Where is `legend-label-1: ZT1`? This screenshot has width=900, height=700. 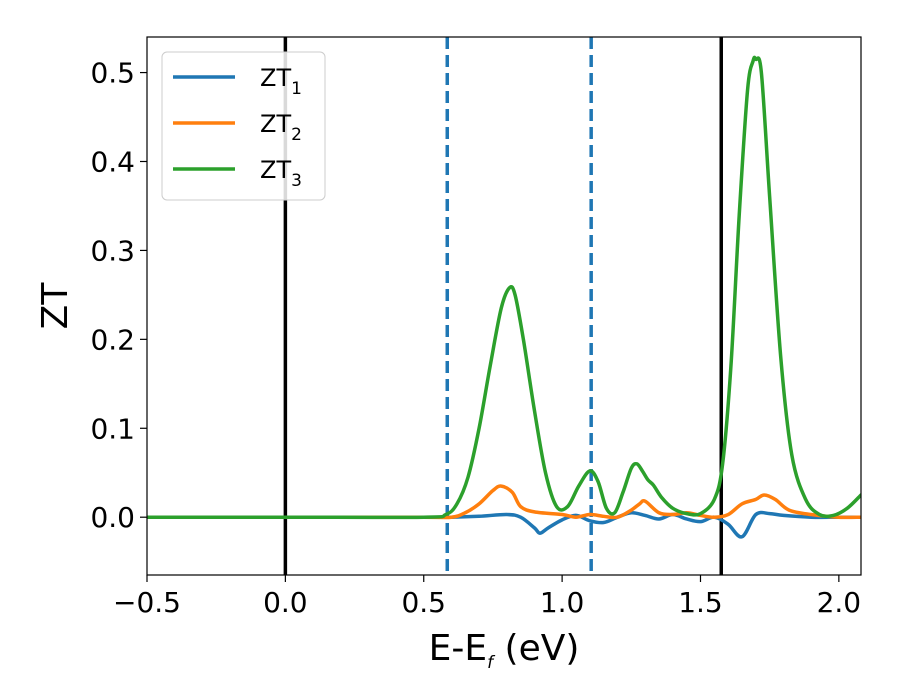
legend-label-1: ZT1 is located at coordinates (281, 81).